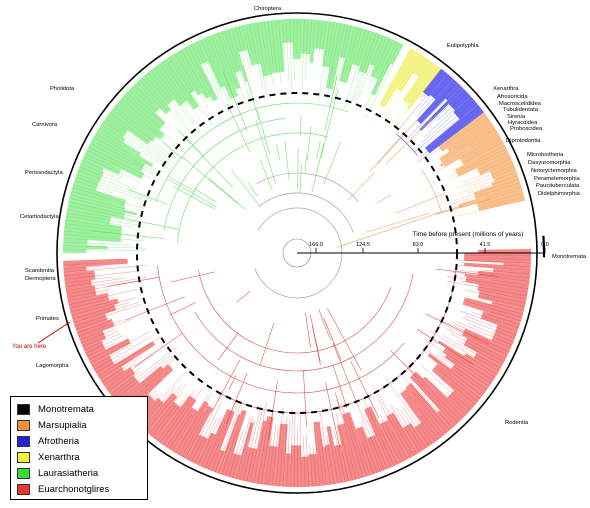  What do you see at coordinates (512, 97) in the screenshot?
I see `clade-label-afrosoricida: Afrosoricida` at bounding box center [512, 97].